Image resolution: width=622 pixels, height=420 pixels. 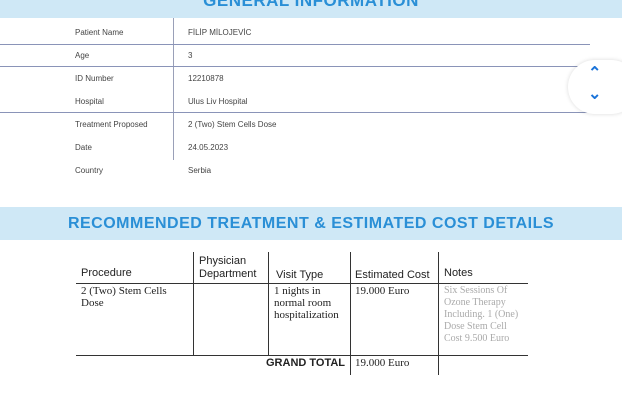 I want to click on grand-total-label: GRAND TOTAL, so click(x=306, y=363).